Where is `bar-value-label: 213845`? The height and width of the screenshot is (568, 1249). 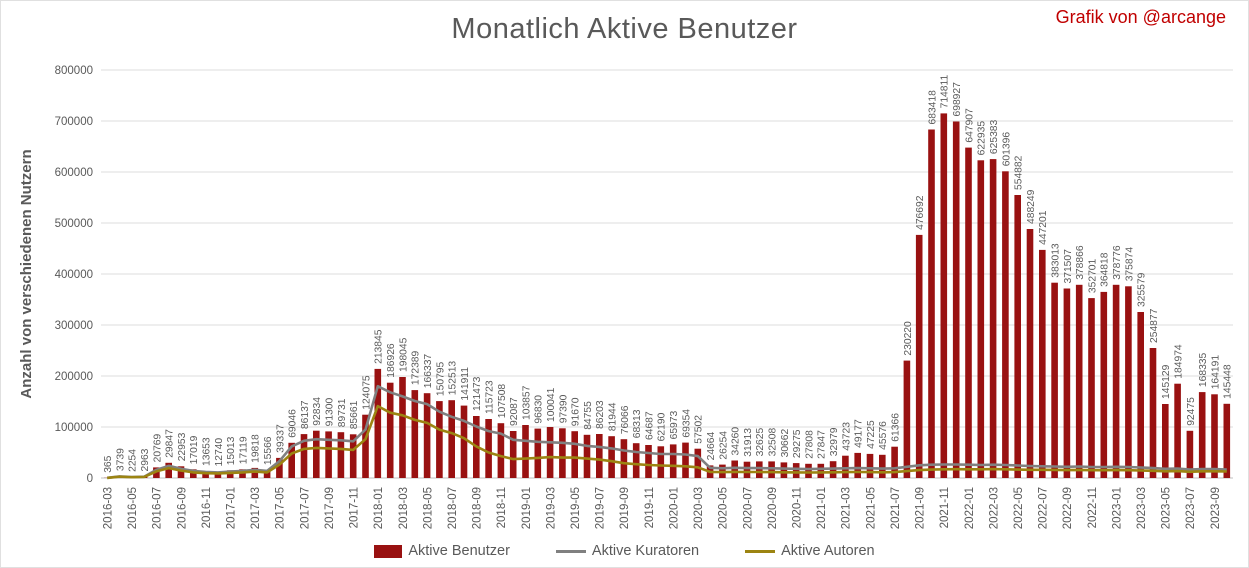
bar-value-label: 213845 is located at coordinates (379, 346).